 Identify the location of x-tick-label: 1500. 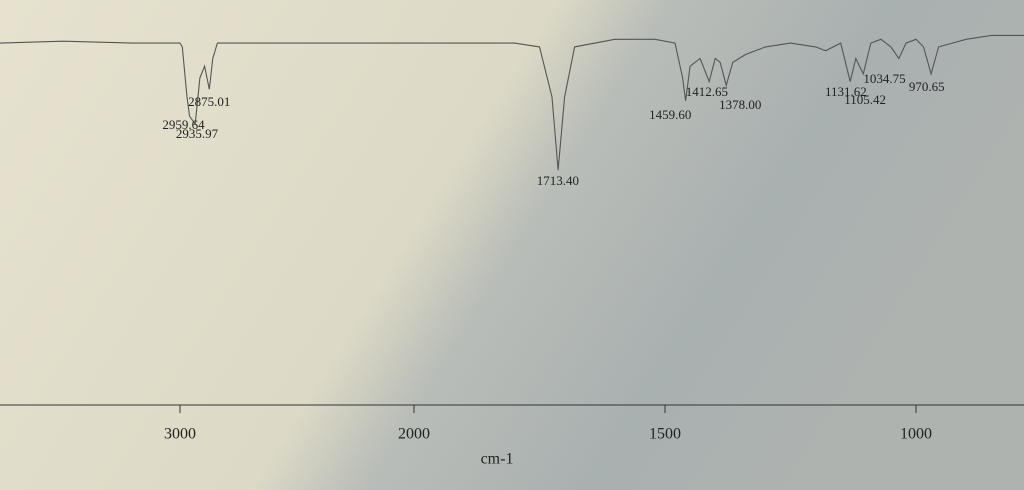
(665, 434).